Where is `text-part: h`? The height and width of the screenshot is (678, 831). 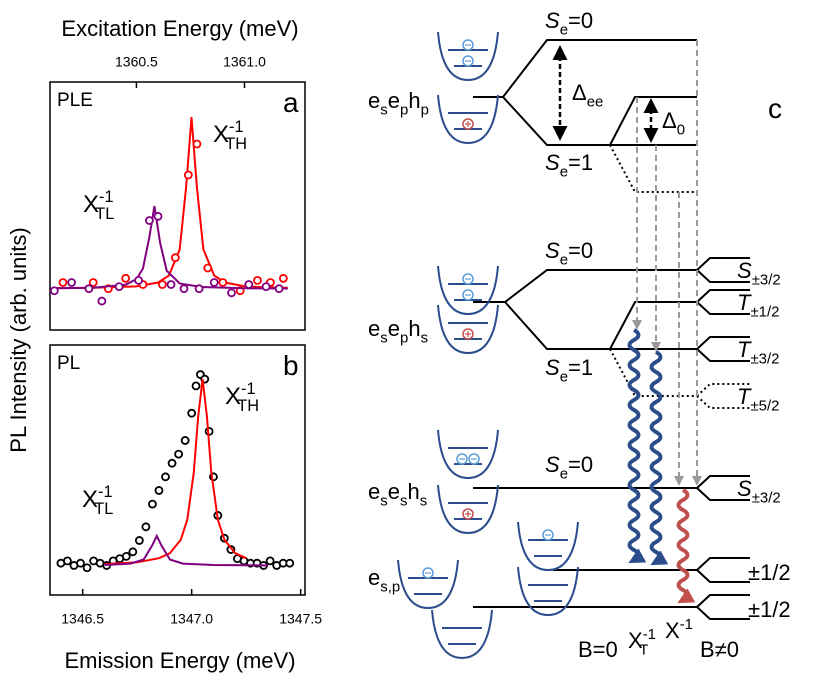 text-part: h is located at coordinates (413, 491).